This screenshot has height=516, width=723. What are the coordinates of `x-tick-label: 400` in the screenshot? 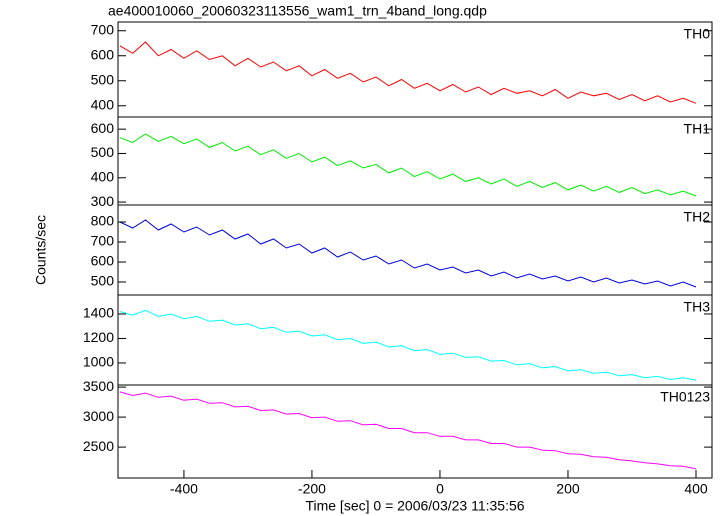 It's located at (696, 489).